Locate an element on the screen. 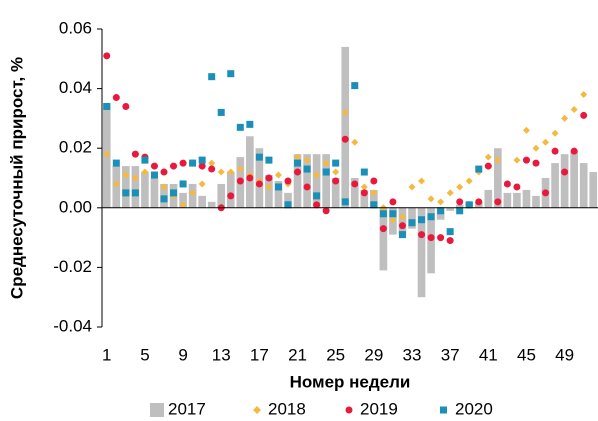 The width and height of the screenshot is (598, 421). x-tick-label: 41 is located at coordinates (488, 354).